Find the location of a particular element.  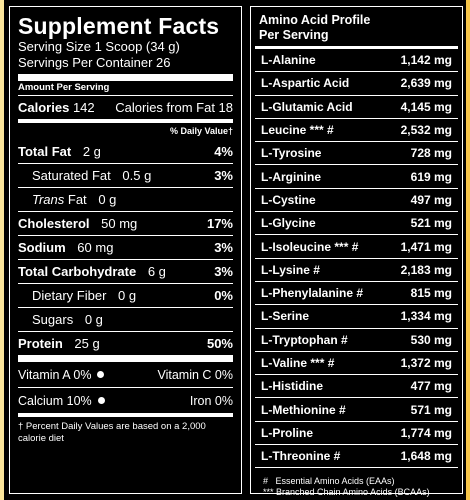

amino-value: 815 mg is located at coordinates (431, 293).